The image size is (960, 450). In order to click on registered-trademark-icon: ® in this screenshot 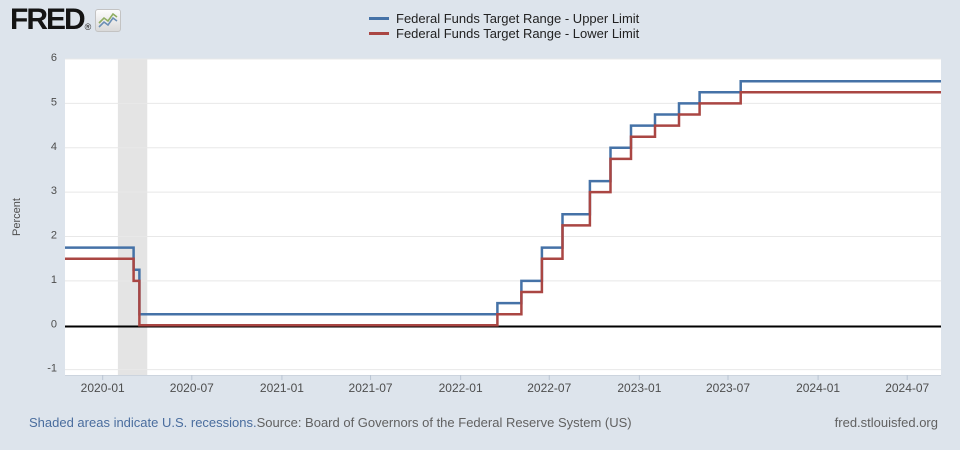, I will do `click(88, 27)`.